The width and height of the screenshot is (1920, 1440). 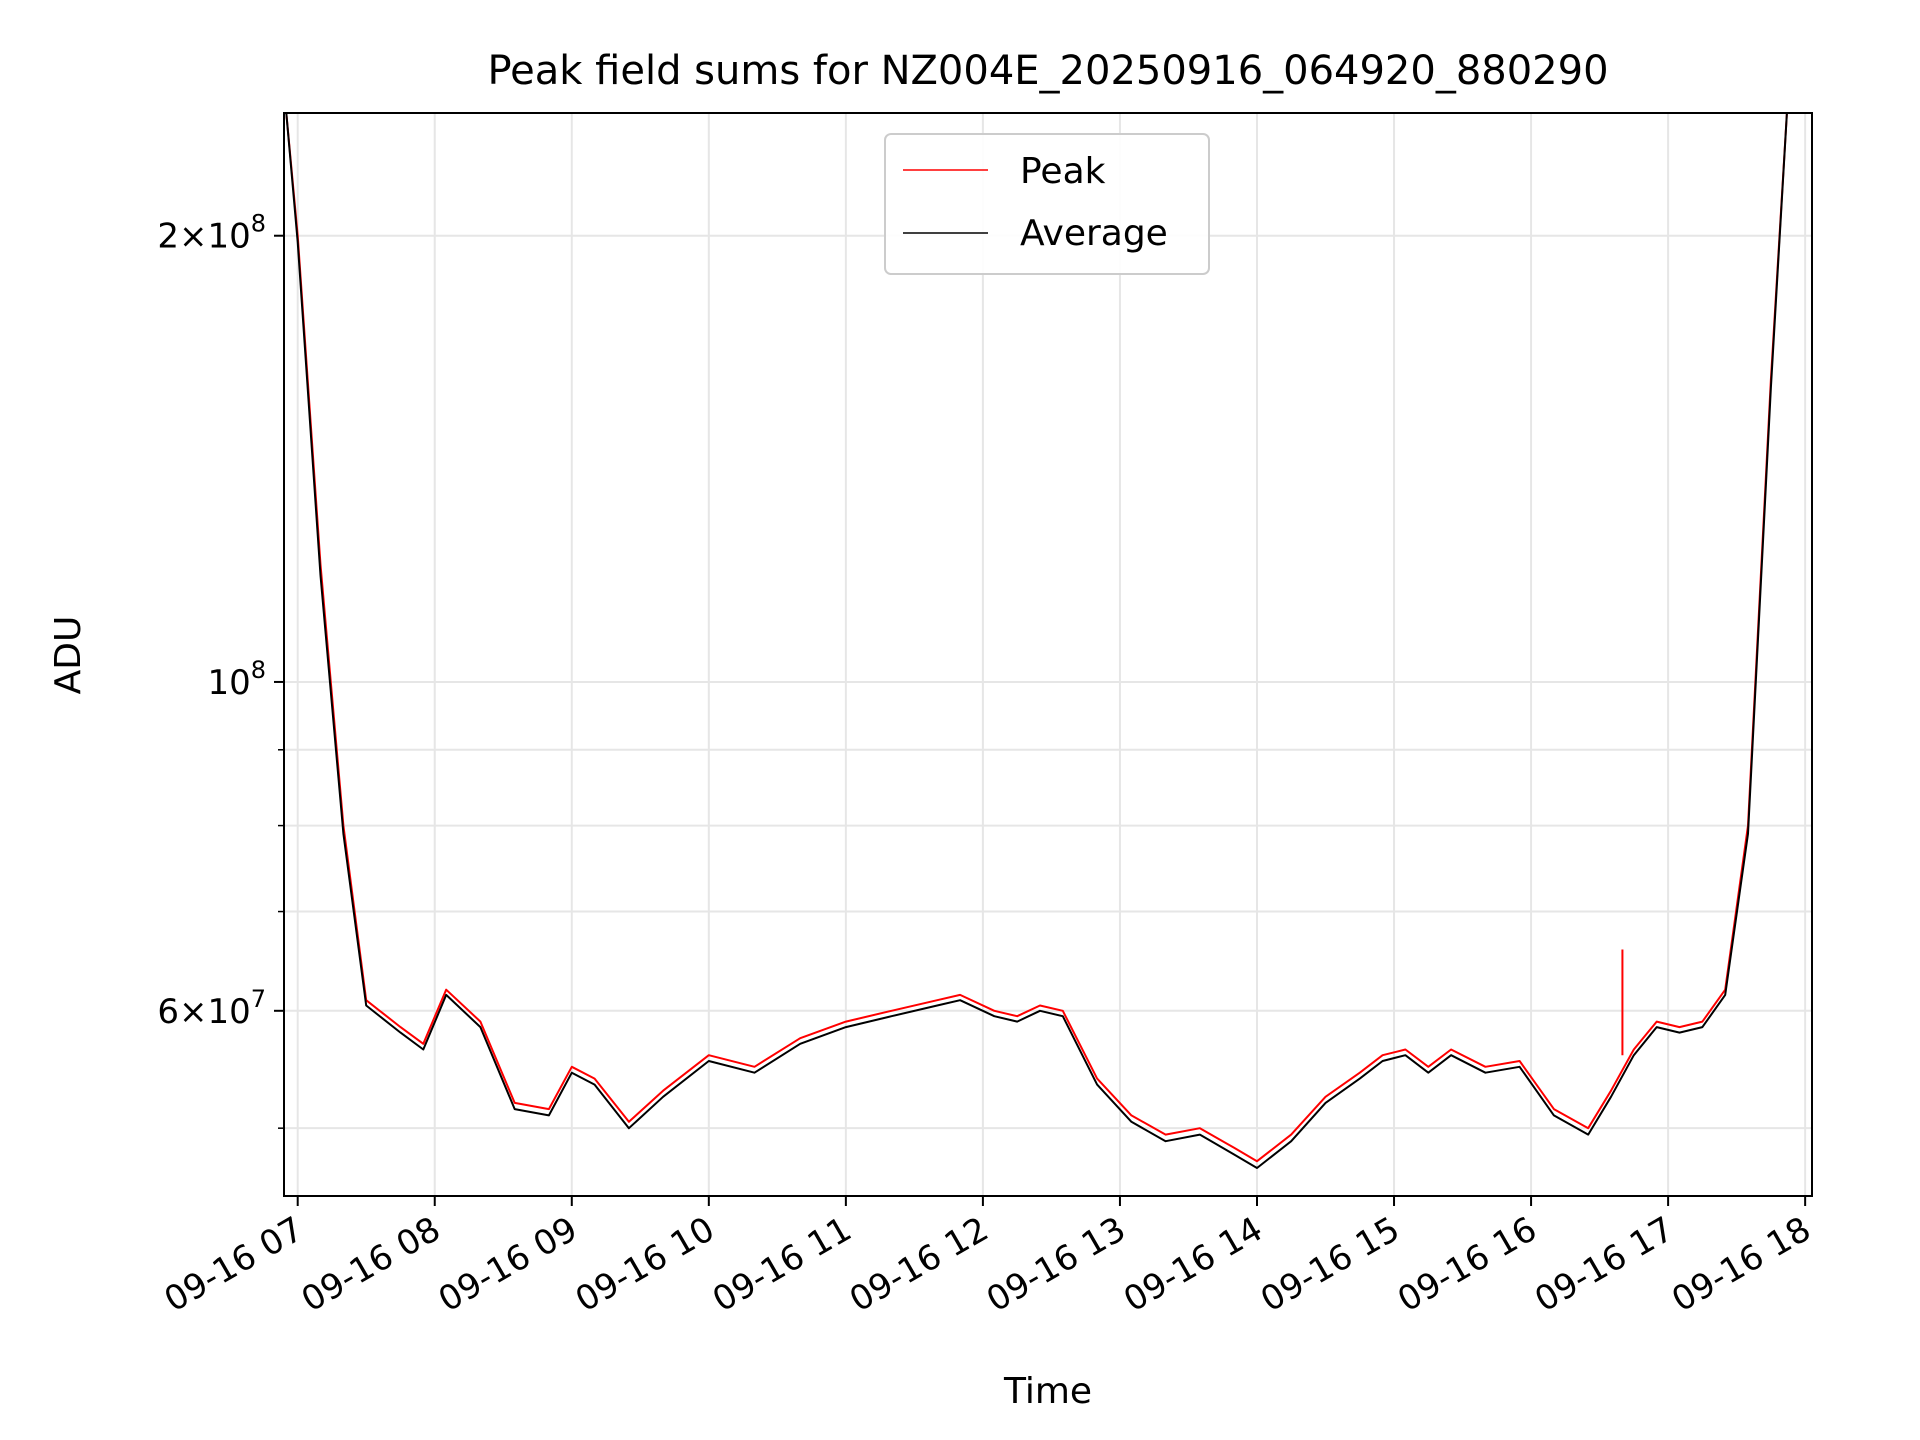 I want to click on y-tick-label: 2×108, so click(x=211, y=233).